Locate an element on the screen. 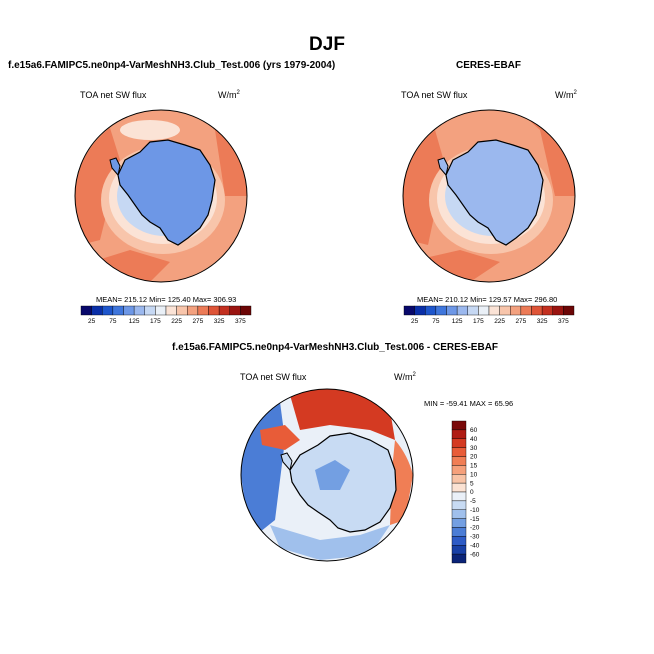  panel2-polar-map is located at coordinates (489, 196).